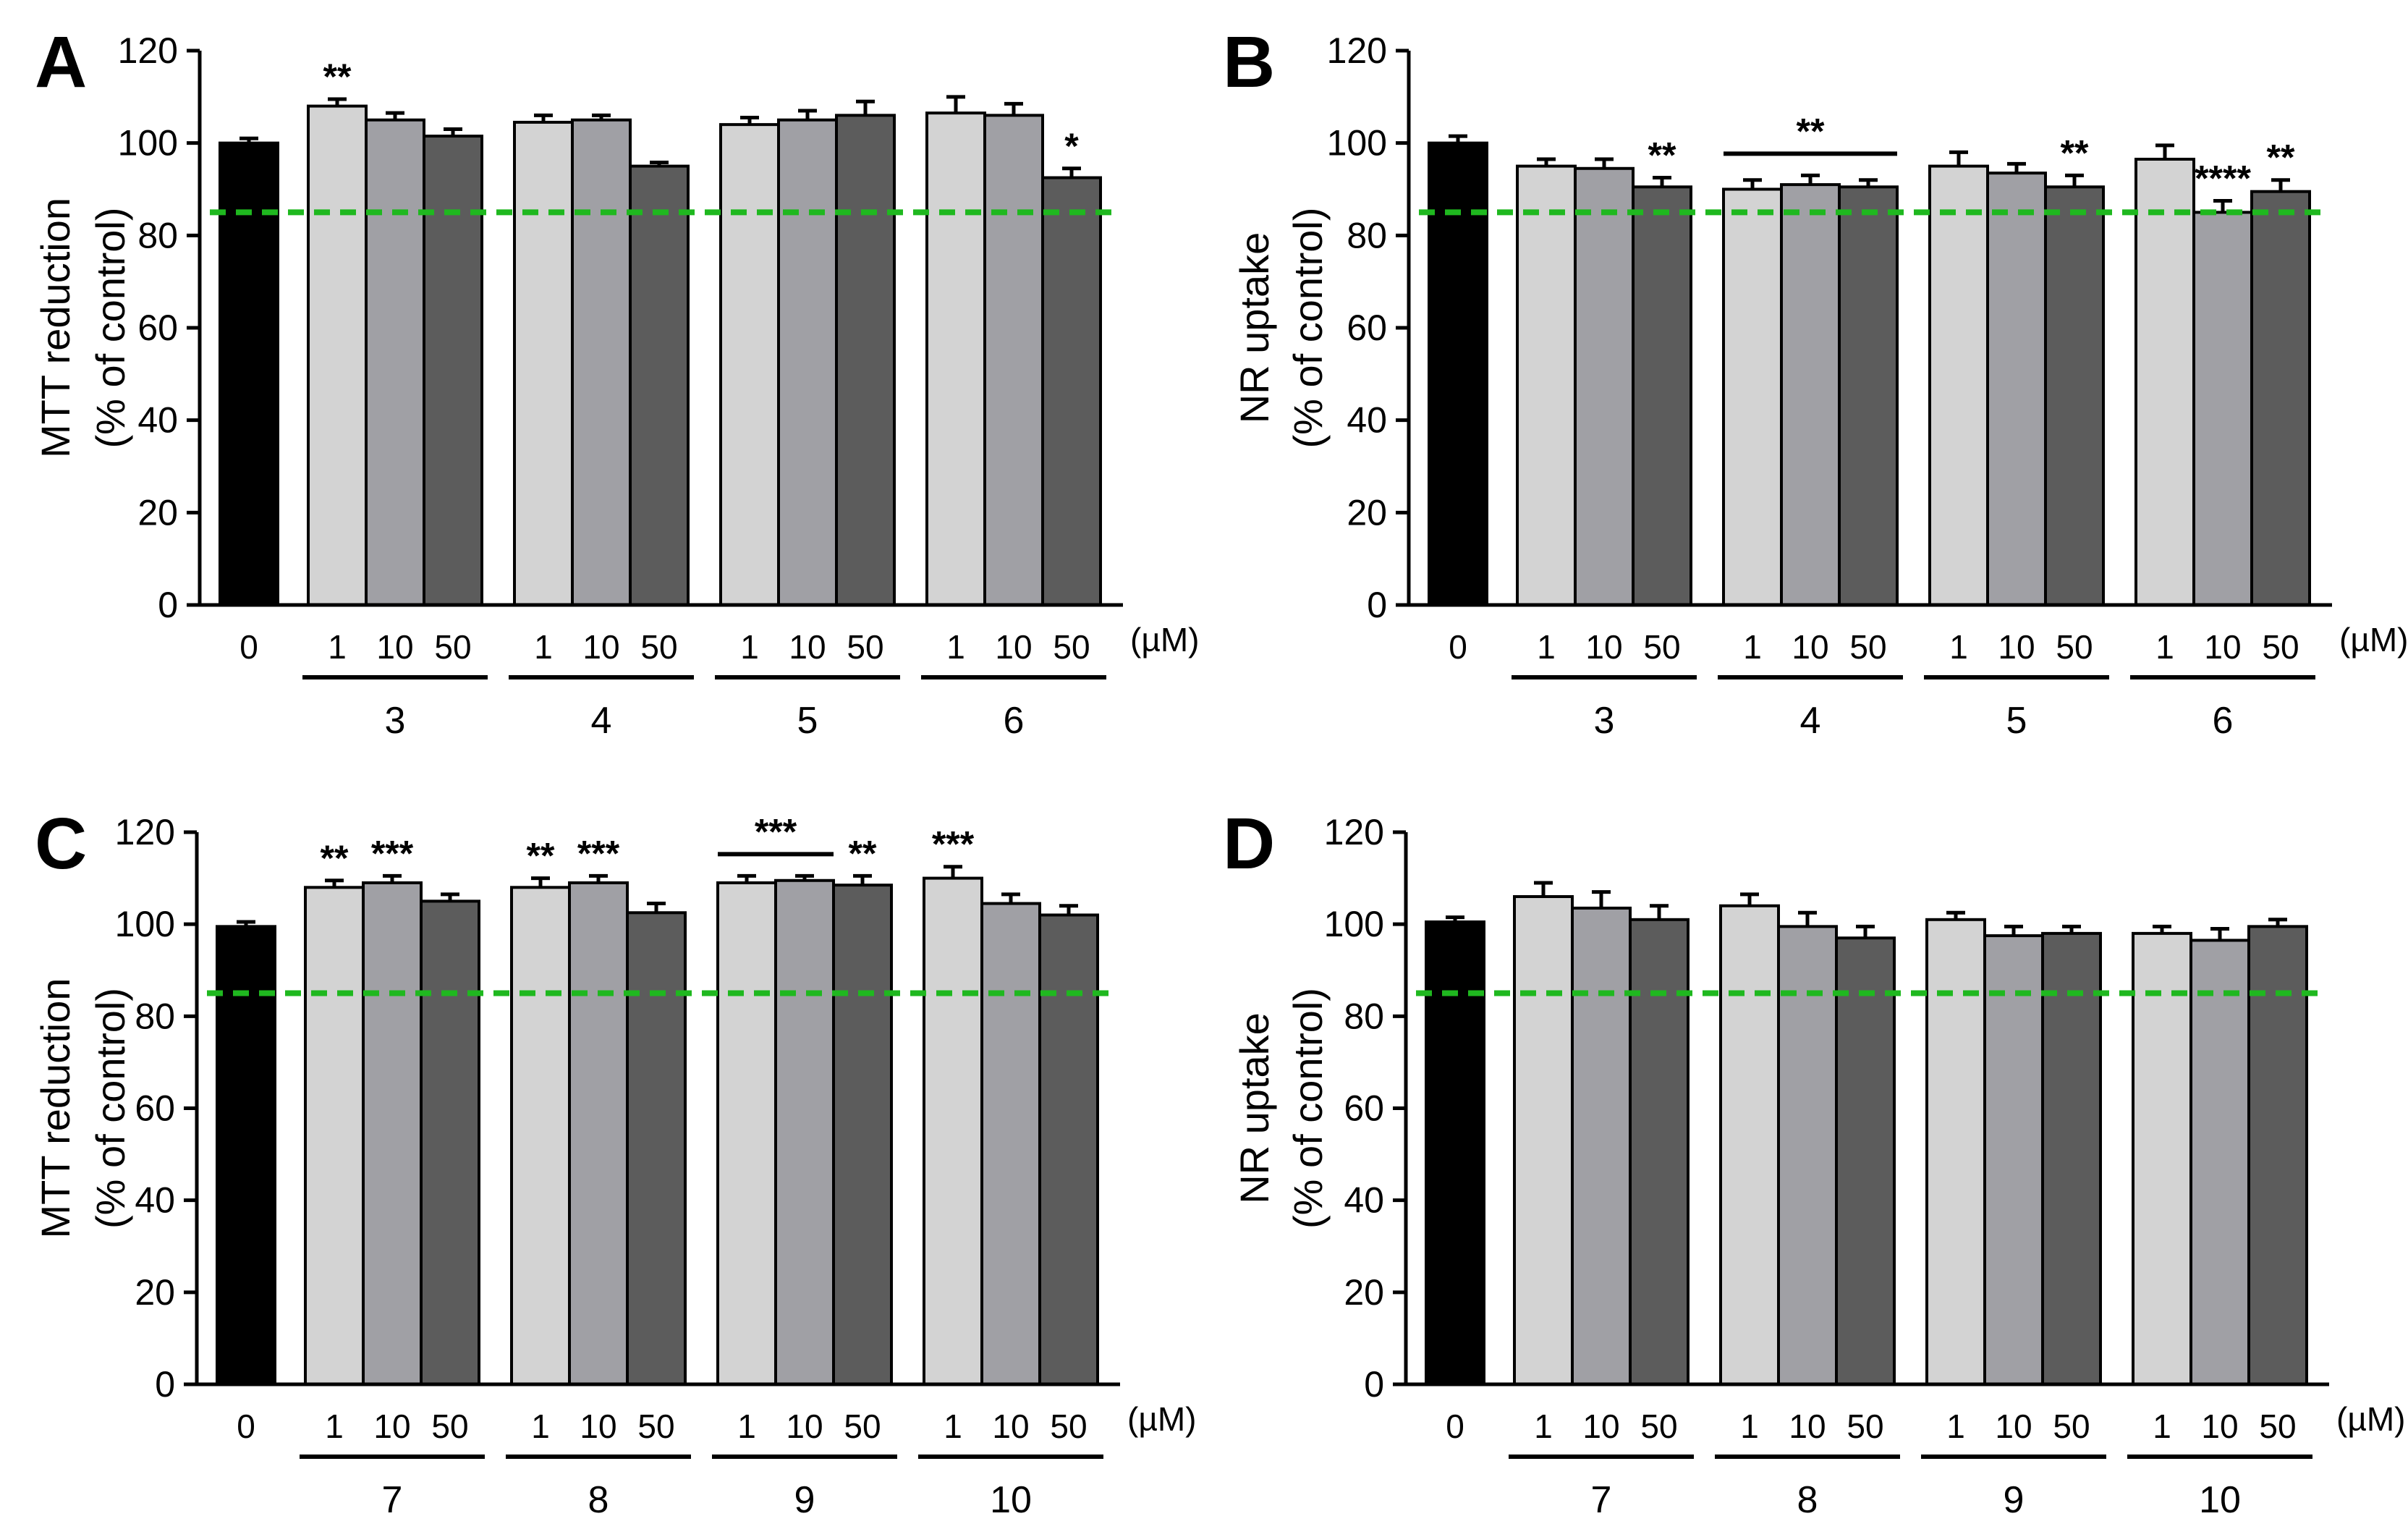 This screenshot has height=1537, width=2408. I want to click on panel-c-significance-7-1: **, so click(335, 858).